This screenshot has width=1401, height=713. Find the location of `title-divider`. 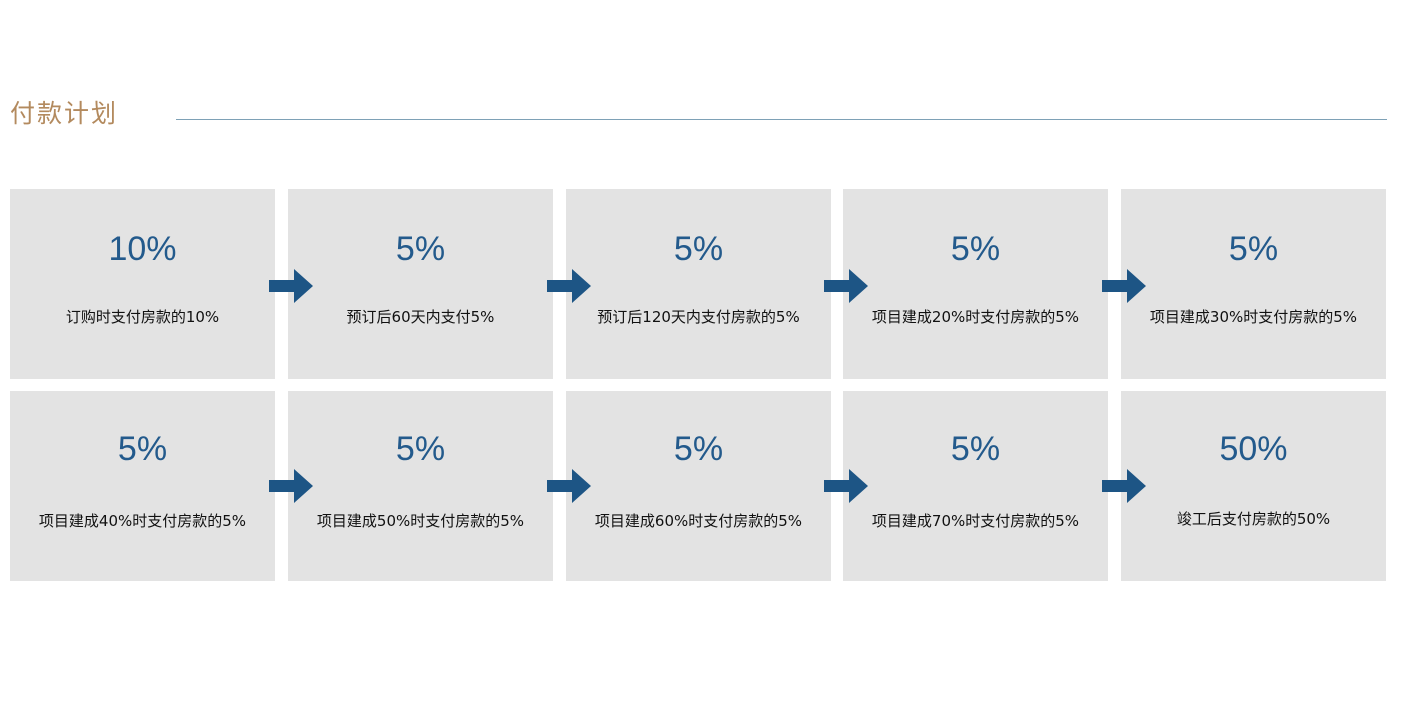

title-divider is located at coordinates (781, 119).